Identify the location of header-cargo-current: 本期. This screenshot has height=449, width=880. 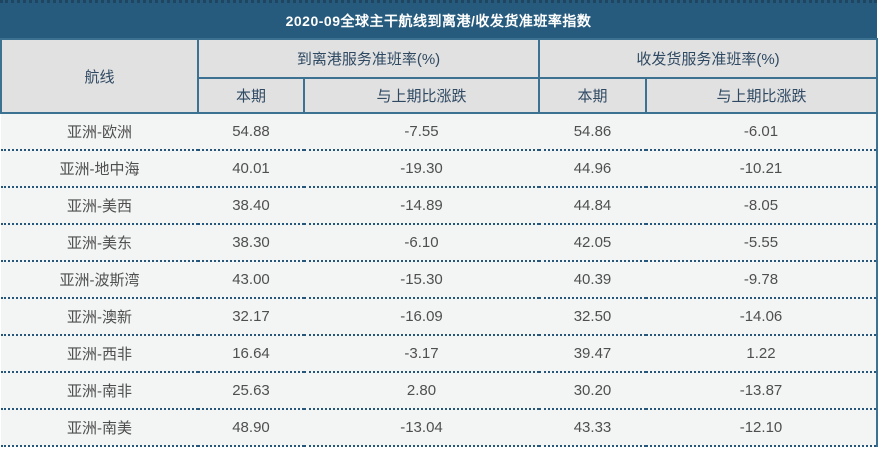
(592, 95).